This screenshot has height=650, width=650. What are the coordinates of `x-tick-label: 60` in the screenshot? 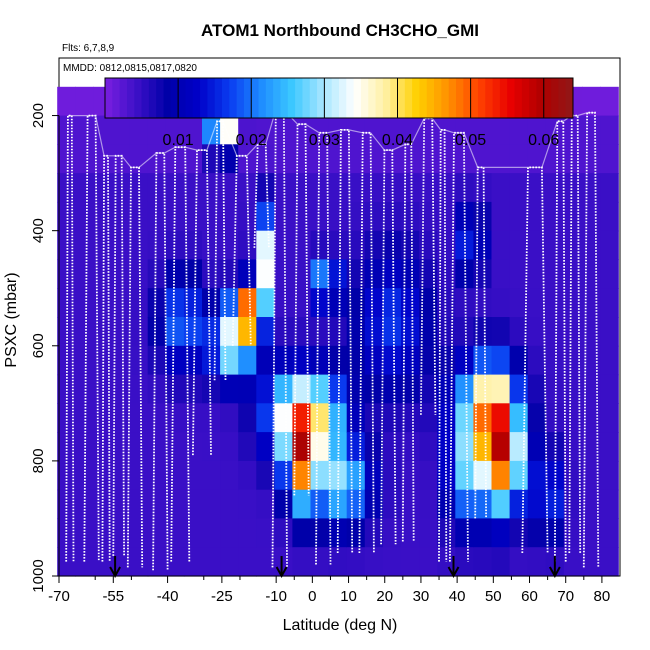 It's located at (529, 596).